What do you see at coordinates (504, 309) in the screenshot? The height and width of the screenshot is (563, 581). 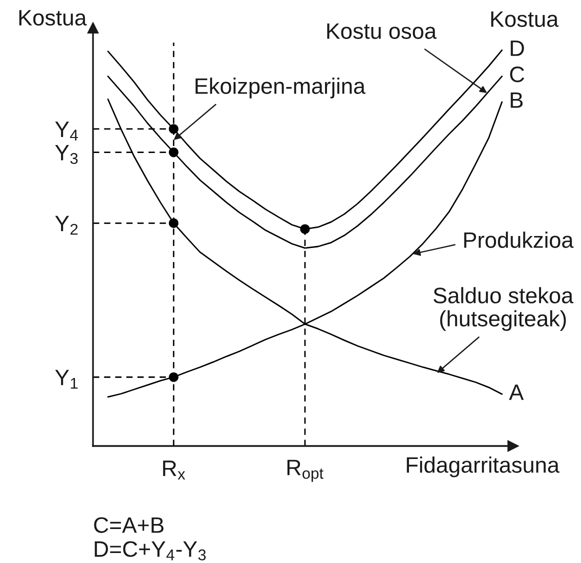 I see `annotation: Salduo stekoa (hutsegiteak)` at bounding box center [504, 309].